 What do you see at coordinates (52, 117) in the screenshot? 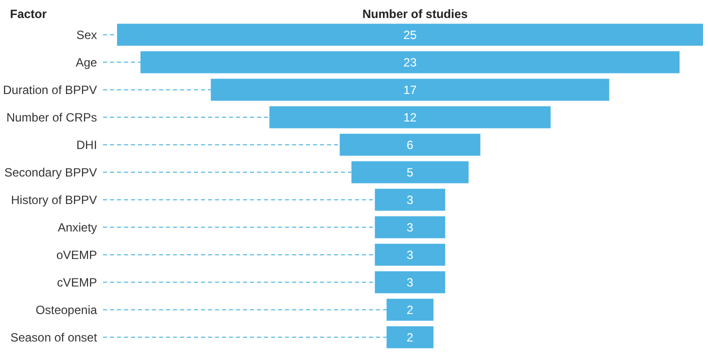
I see `category-label: Number of CRPs` at bounding box center [52, 117].